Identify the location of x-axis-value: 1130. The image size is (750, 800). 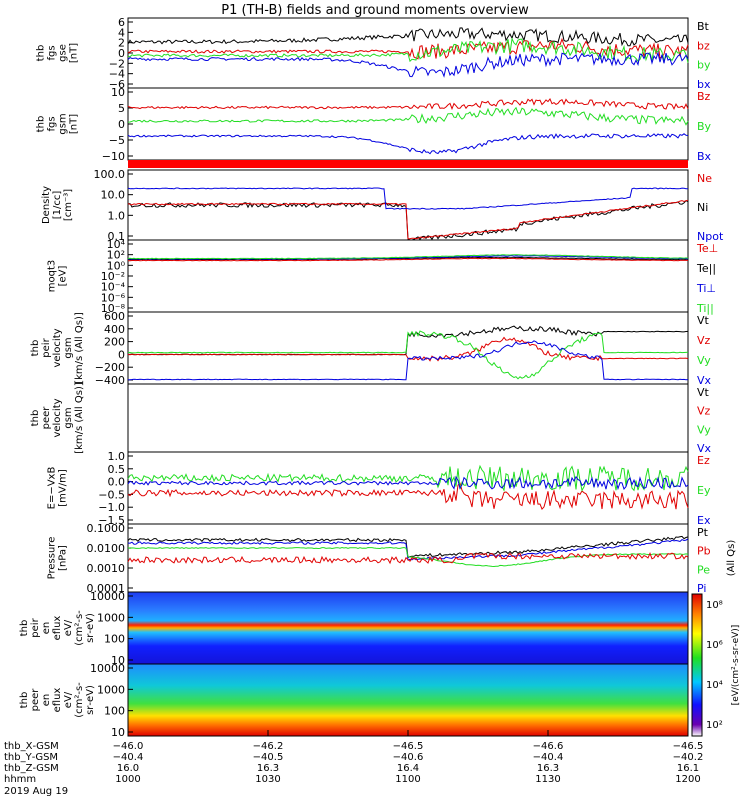
(547, 779).